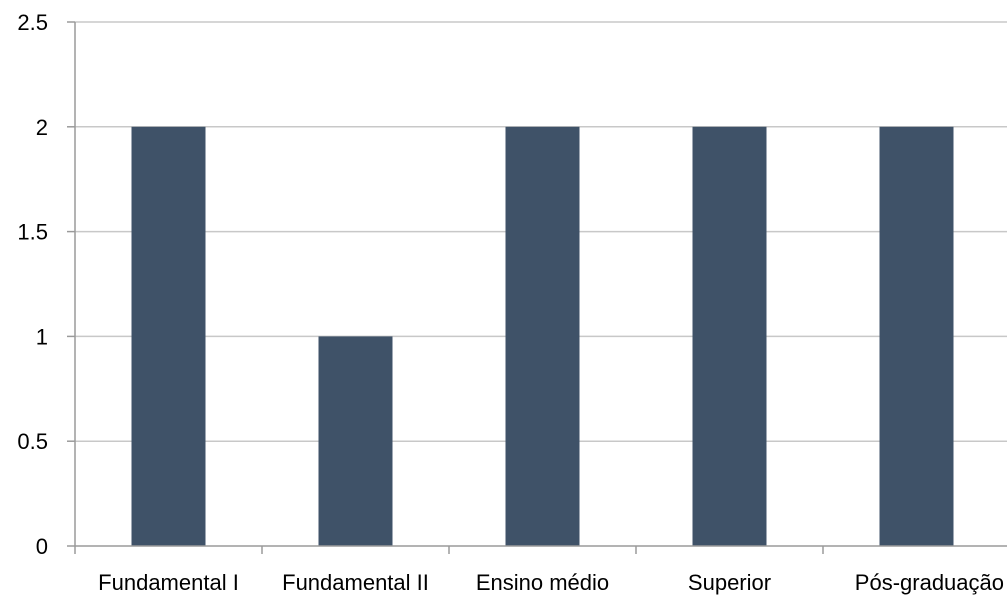 This screenshot has width=1007, height=597. What do you see at coordinates (729, 582) in the screenshot?
I see `x-category-label: Superior` at bounding box center [729, 582].